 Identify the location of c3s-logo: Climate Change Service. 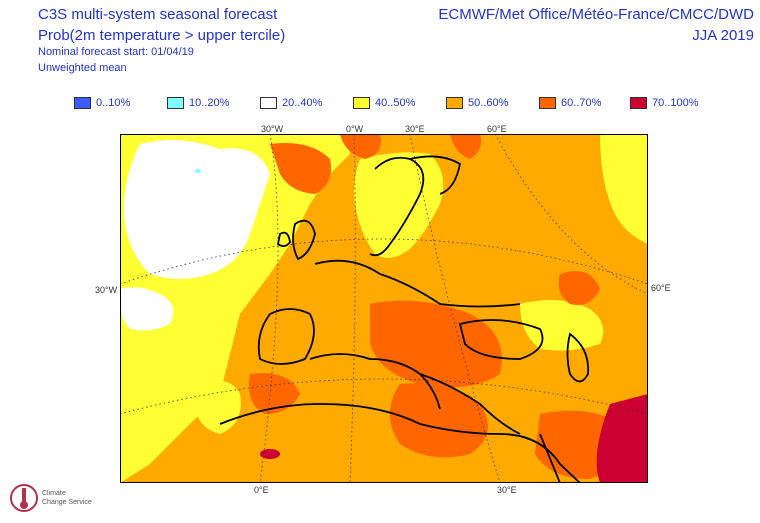
(54, 498).